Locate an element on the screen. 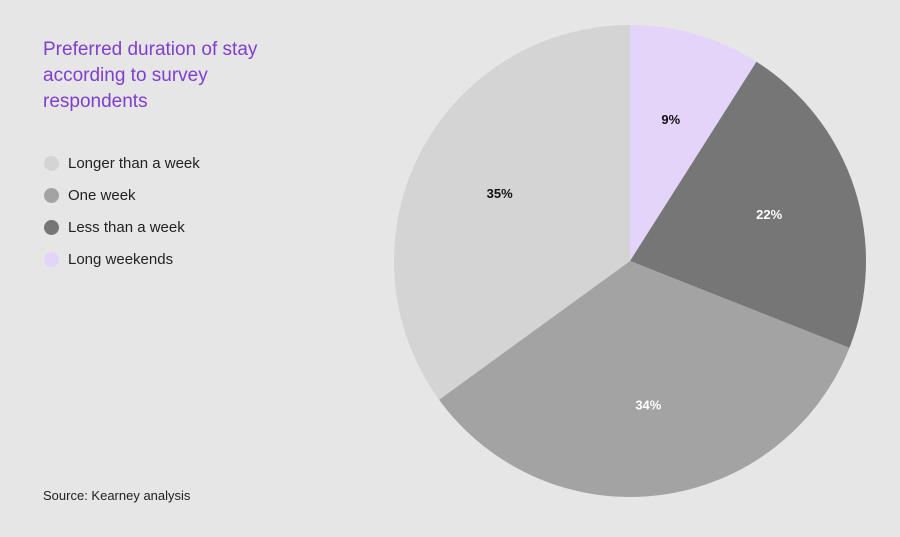  legend-item-one-week: One week is located at coordinates (122, 195).